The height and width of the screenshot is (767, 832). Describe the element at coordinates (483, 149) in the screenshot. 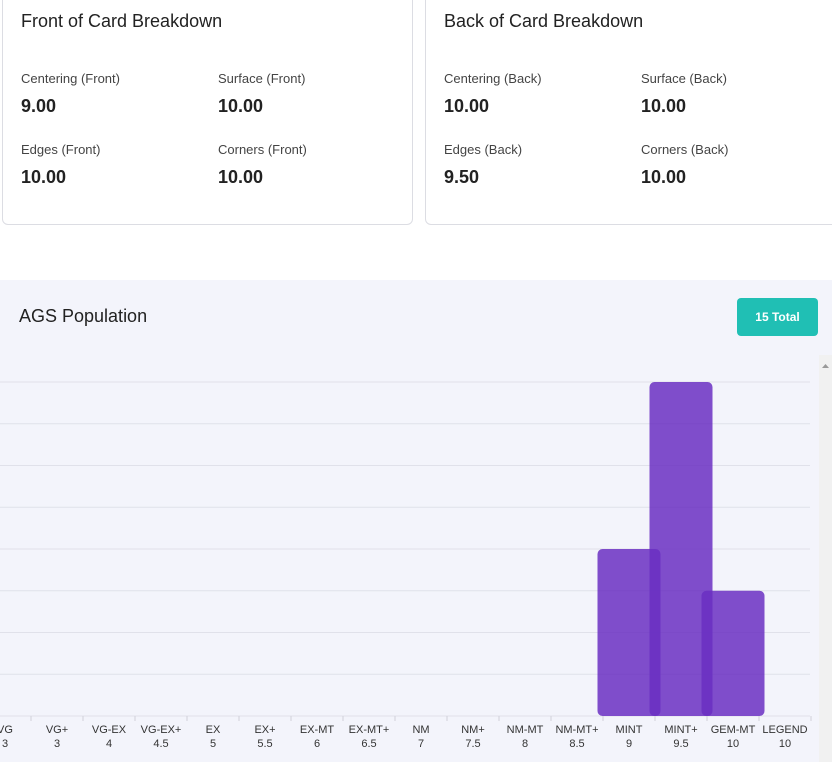

I see `grade-label: Edges (Back)` at that location.